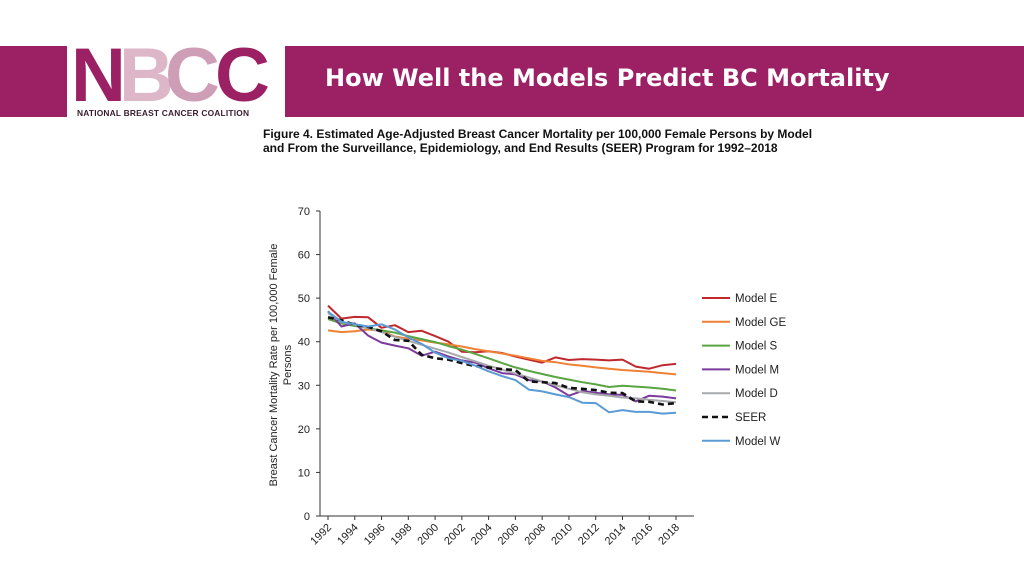 The height and width of the screenshot is (576, 1024). Describe the element at coordinates (304, 473) in the screenshot. I see `y-tick-label: 10` at that location.